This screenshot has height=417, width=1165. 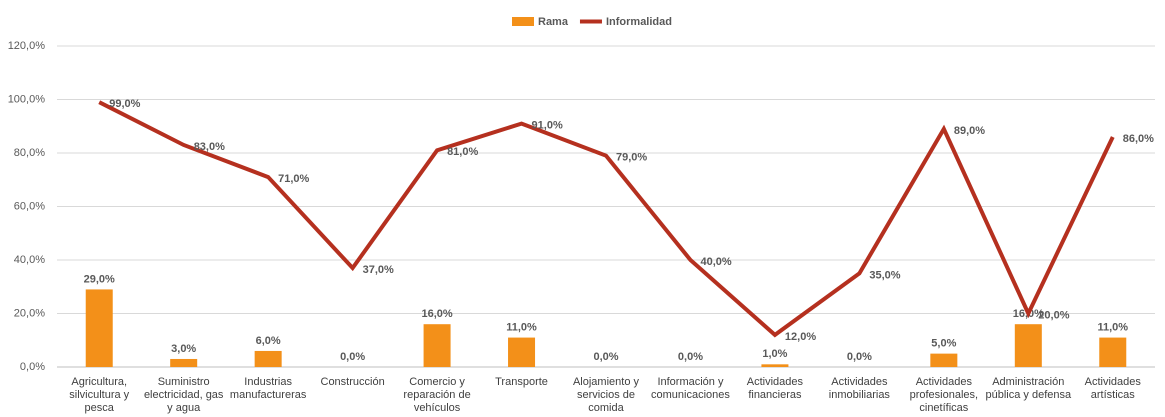 What do you see at coordinates (690, 388) in the screenshot?
I see `x-tick-label: Información y comunicaciones` at bounding box center [690, 388].